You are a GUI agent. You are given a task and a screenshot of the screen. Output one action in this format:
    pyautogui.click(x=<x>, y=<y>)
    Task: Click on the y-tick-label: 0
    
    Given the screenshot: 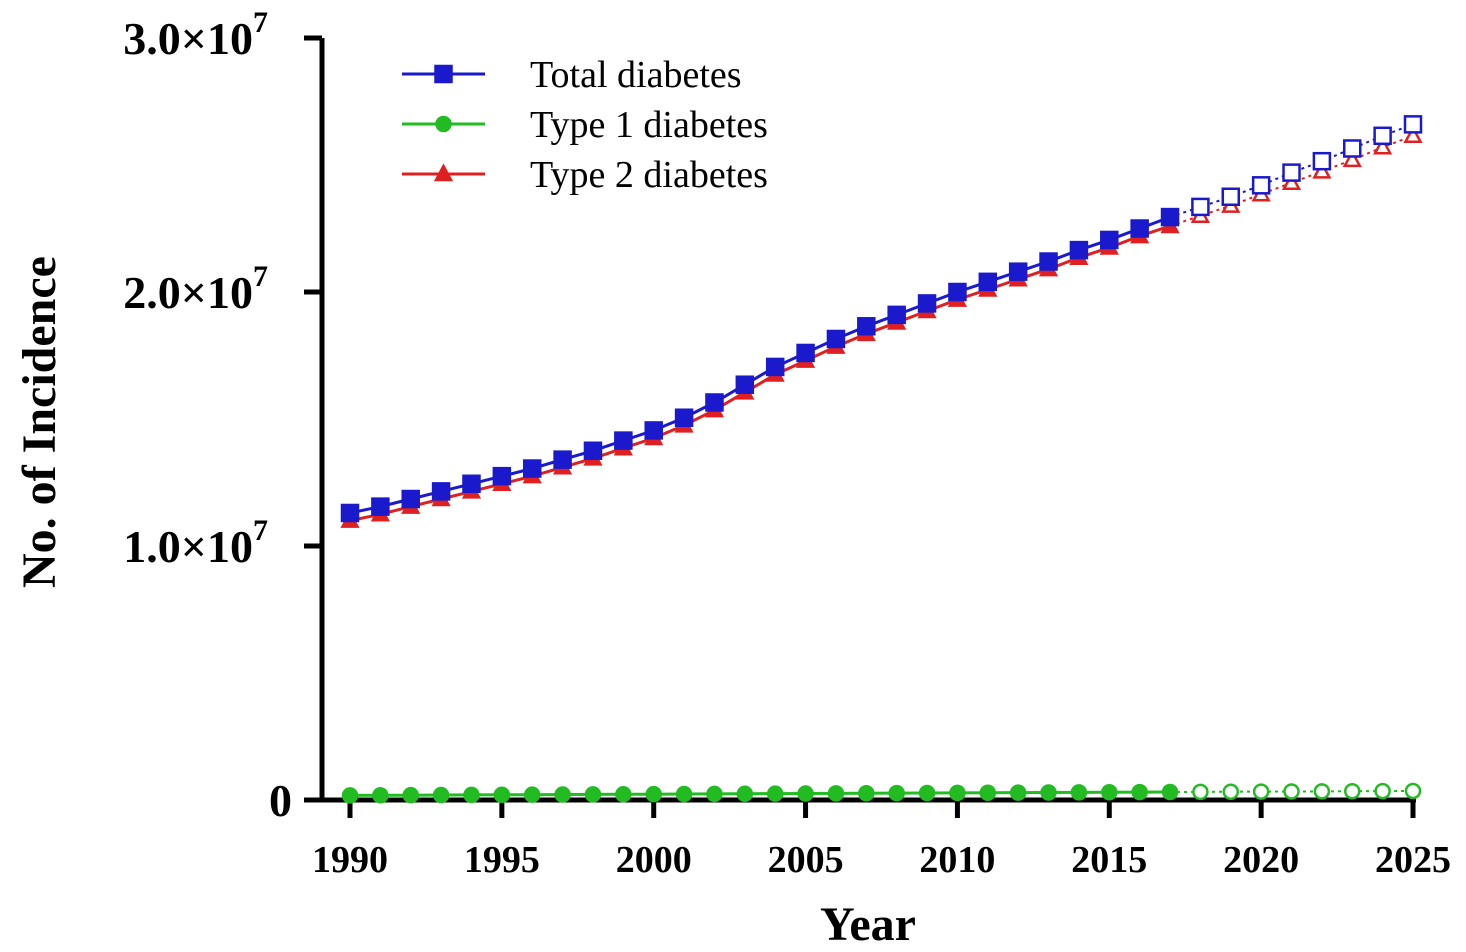 What is the action you would take?
    pyautogui.click(x=280, y=800)
    